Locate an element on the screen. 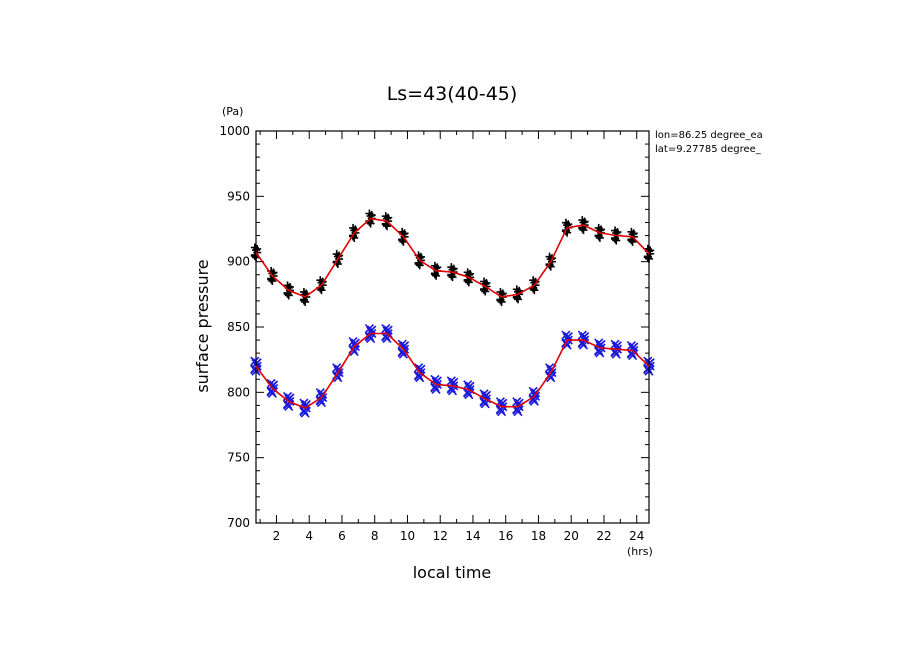  annotation-lon: lon=86.25 degree_ea is located at coordinates (709, 135).